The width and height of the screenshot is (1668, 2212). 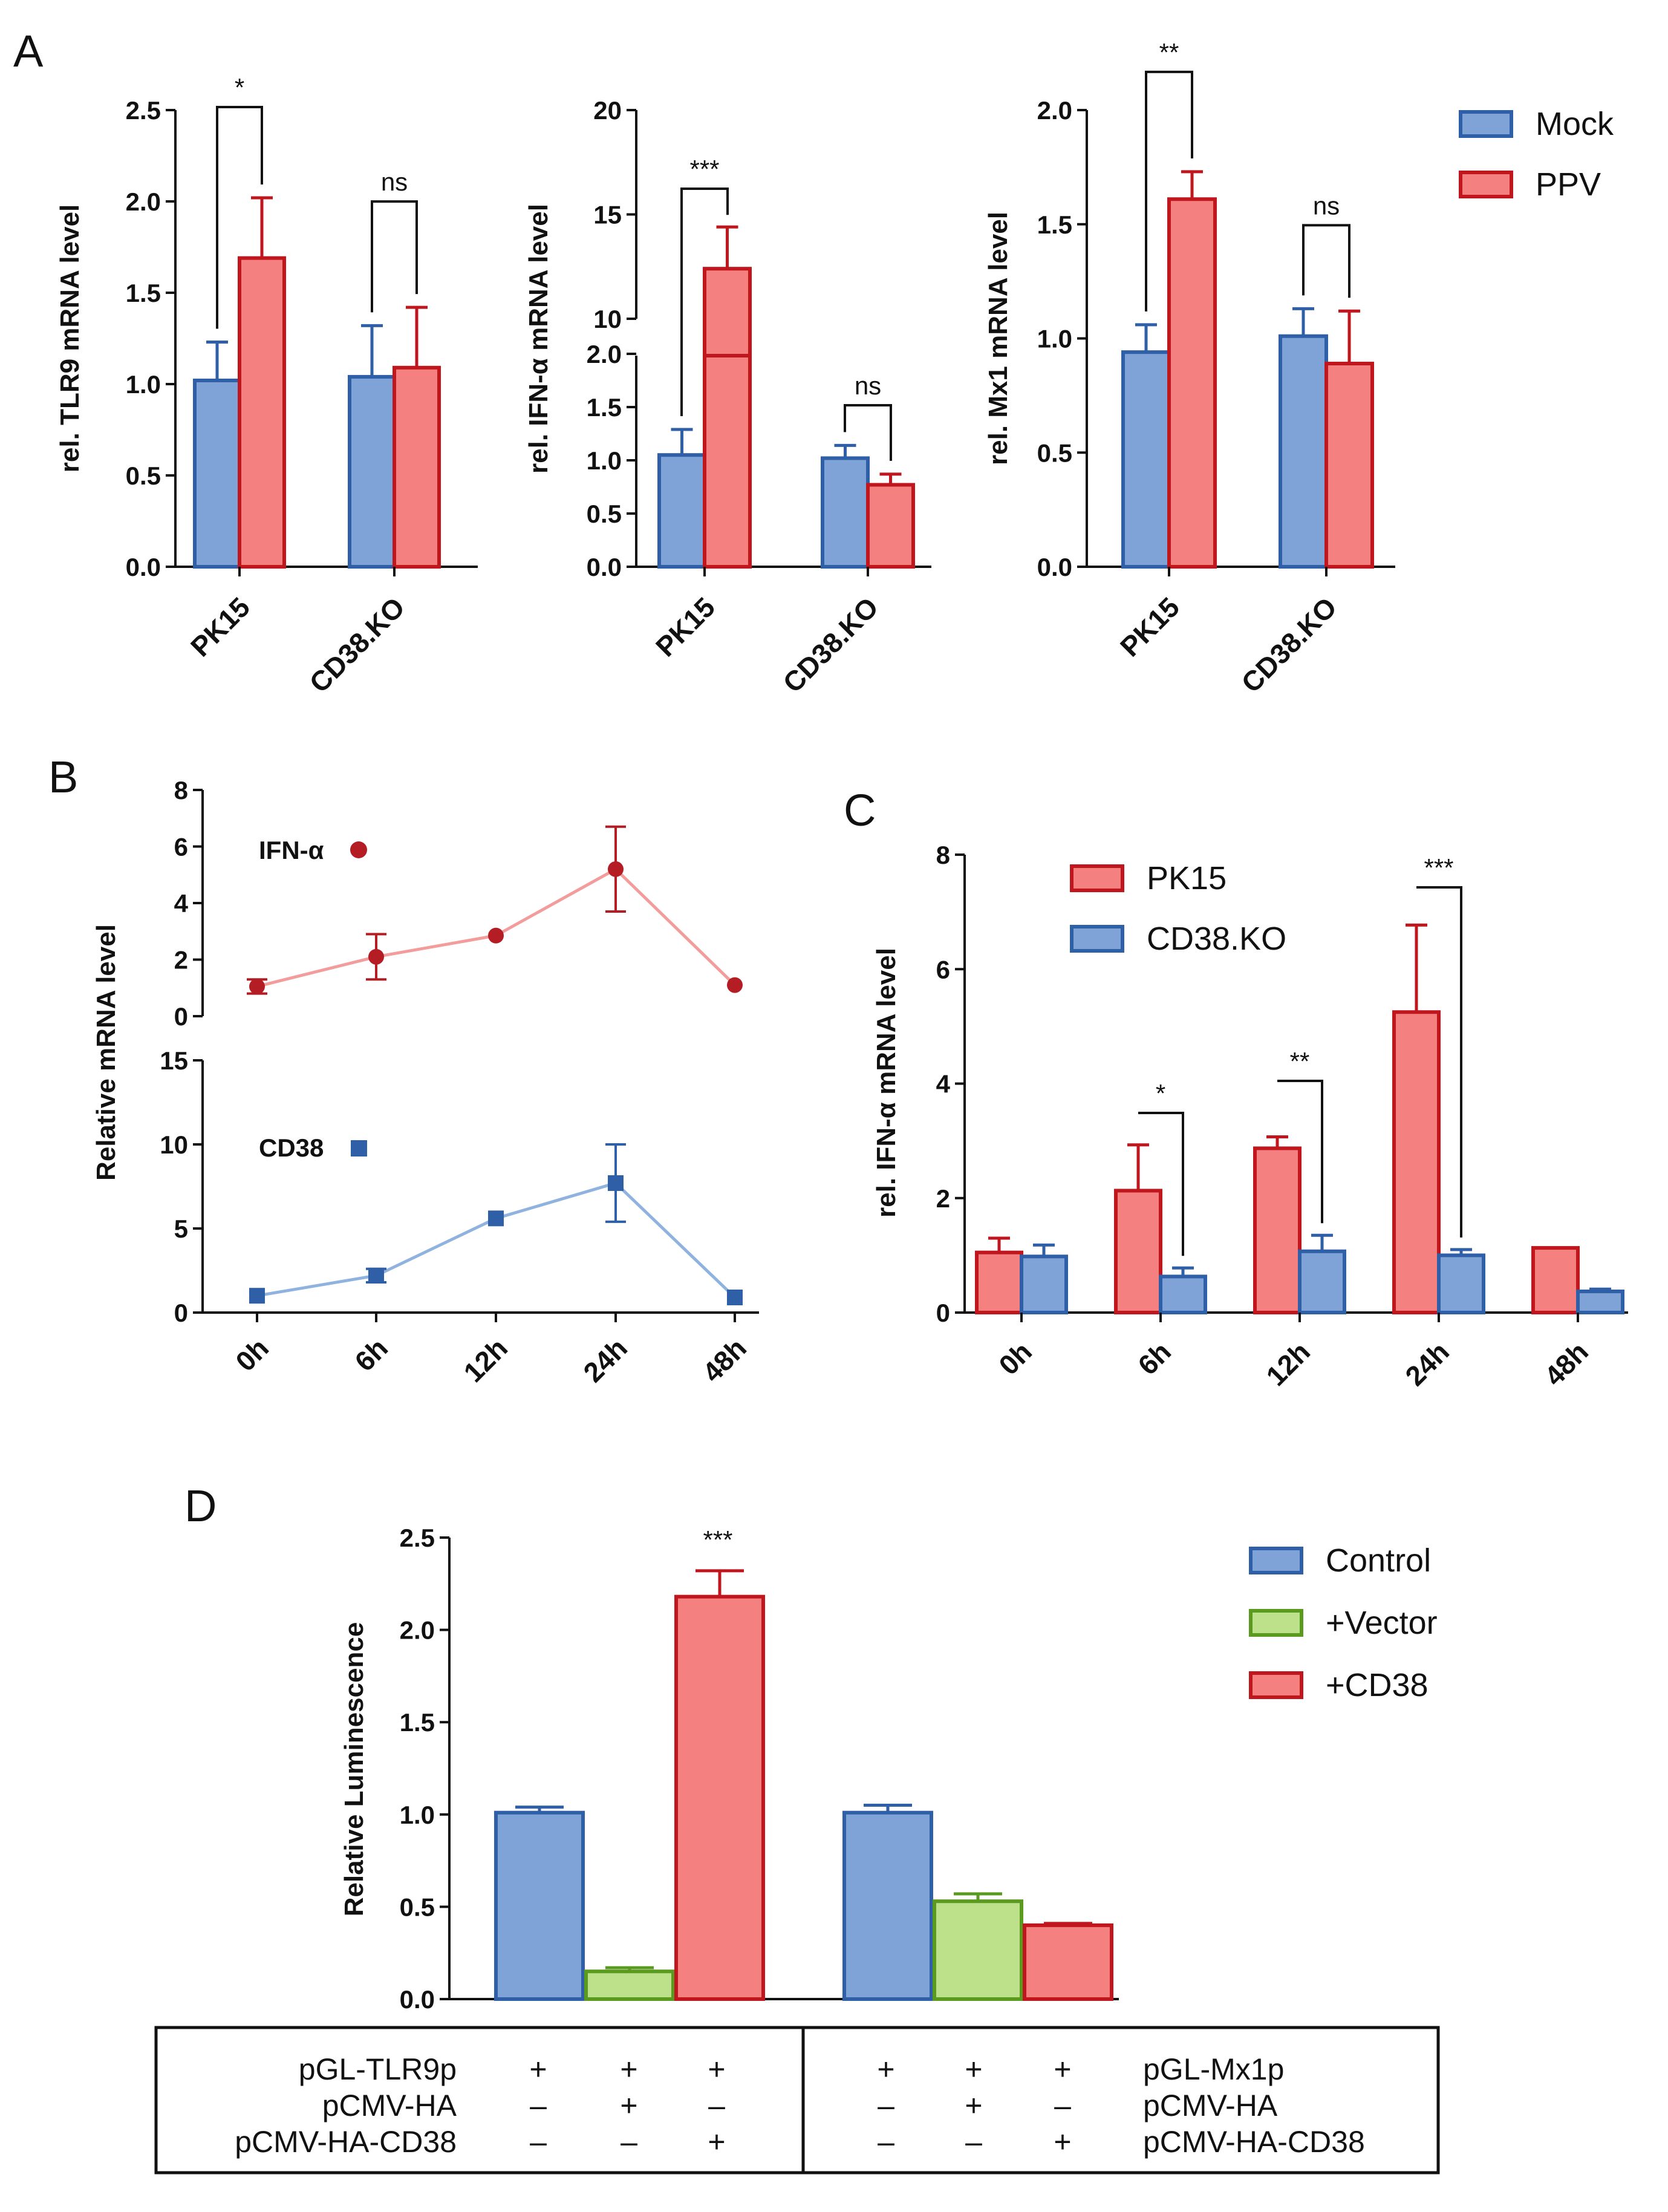 I want to click on A2-y-tick-label: 2.0, so click(x=604, y=354).